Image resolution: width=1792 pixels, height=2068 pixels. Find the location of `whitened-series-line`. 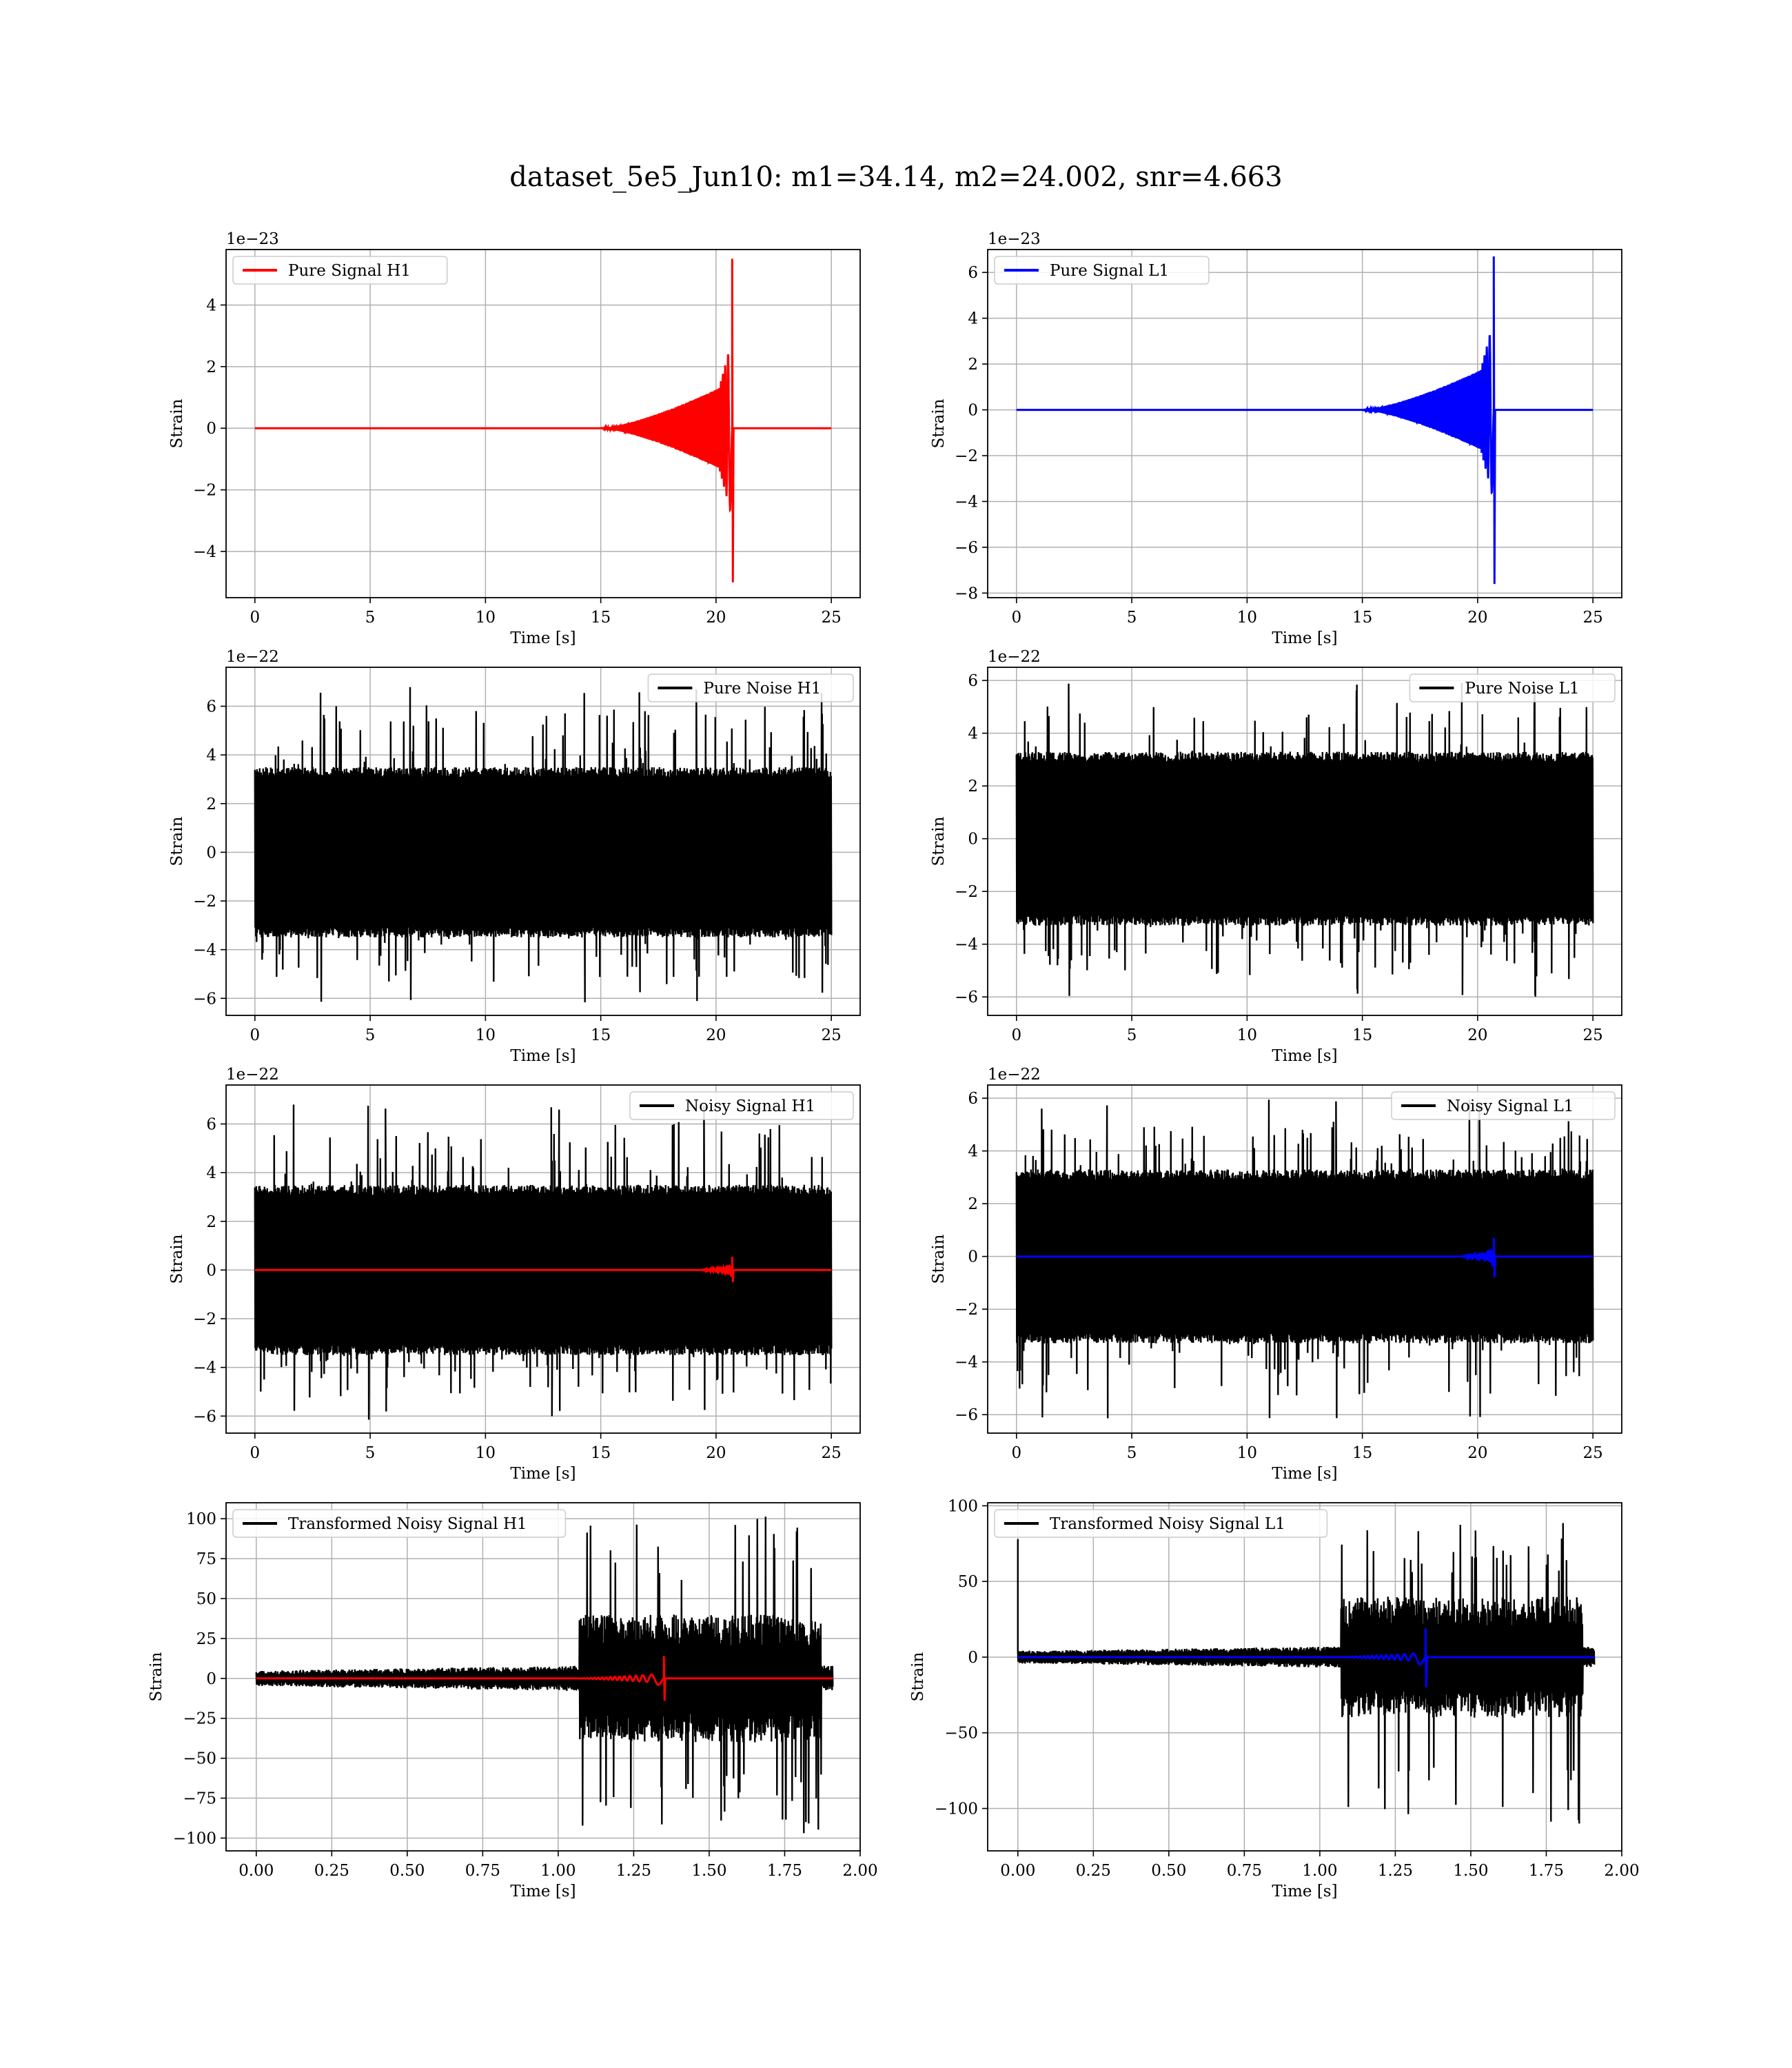

whitened-series-line is located at coordinates (544, 1676).